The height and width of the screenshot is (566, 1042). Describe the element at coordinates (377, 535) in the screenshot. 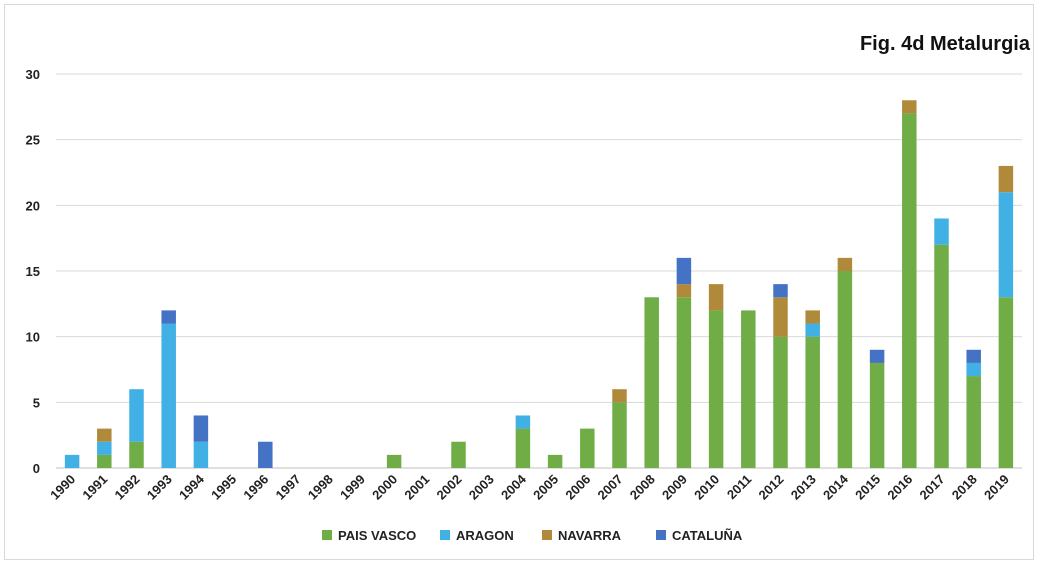

I see `legend-label-0: PAIS VASCO` at that location.